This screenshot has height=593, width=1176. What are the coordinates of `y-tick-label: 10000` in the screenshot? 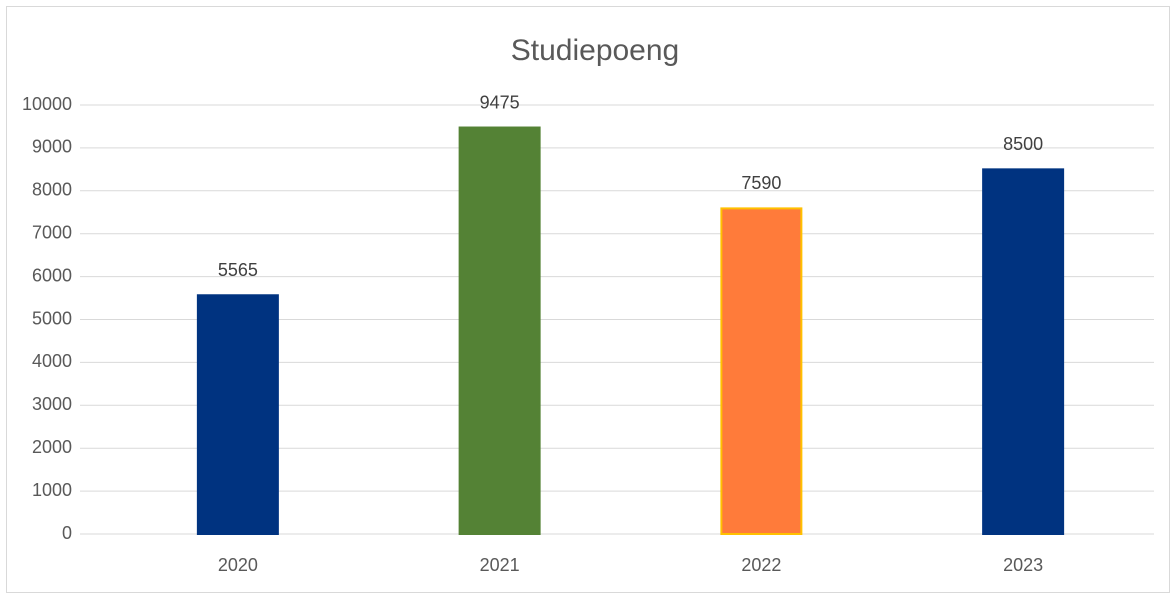 It's located at (47, 104).